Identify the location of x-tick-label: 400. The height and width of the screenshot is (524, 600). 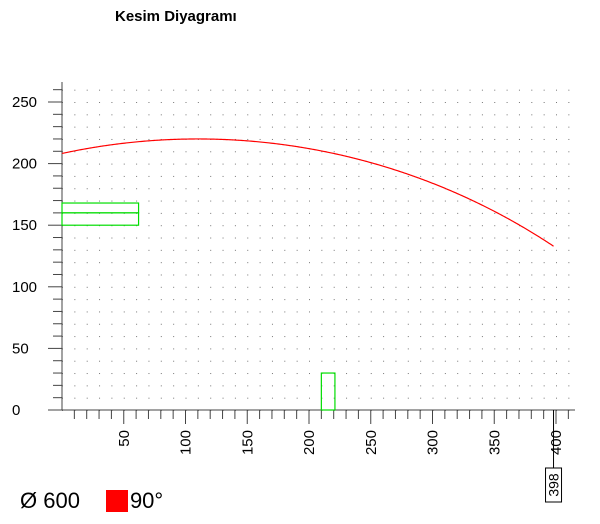
(556, 442).